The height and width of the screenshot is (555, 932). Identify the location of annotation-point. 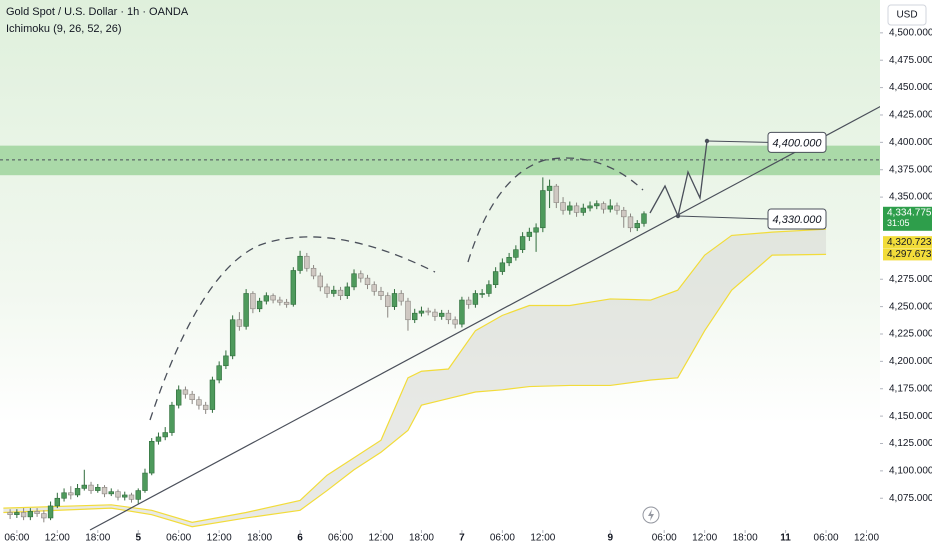
(707, 141).